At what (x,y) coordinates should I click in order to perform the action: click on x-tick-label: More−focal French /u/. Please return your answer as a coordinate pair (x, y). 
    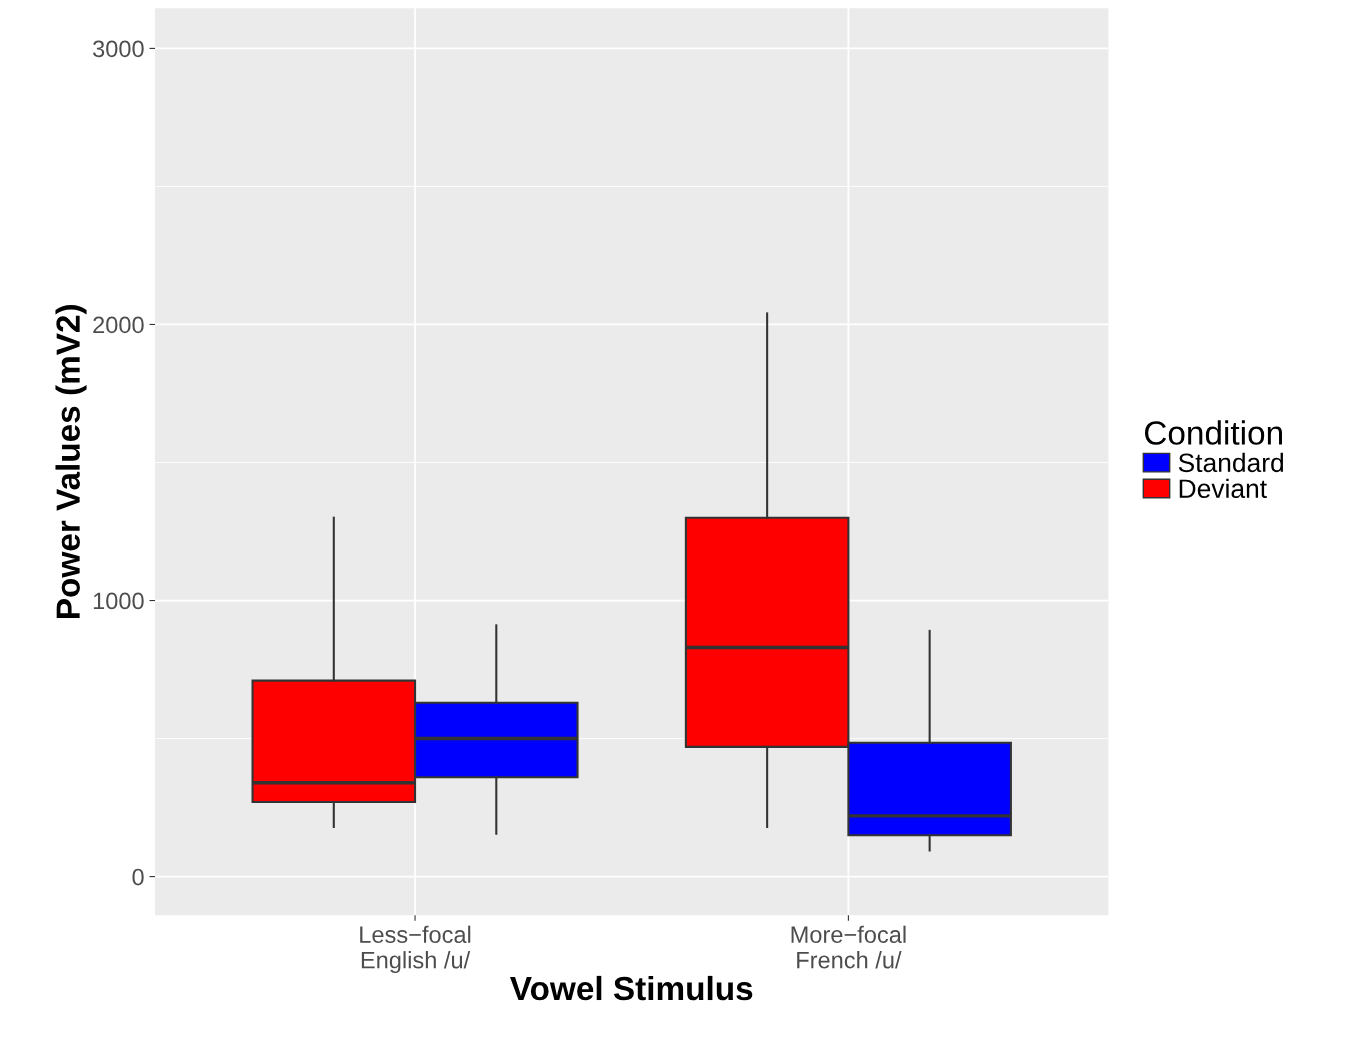
    Looking at the image, I should click on (848, 947).